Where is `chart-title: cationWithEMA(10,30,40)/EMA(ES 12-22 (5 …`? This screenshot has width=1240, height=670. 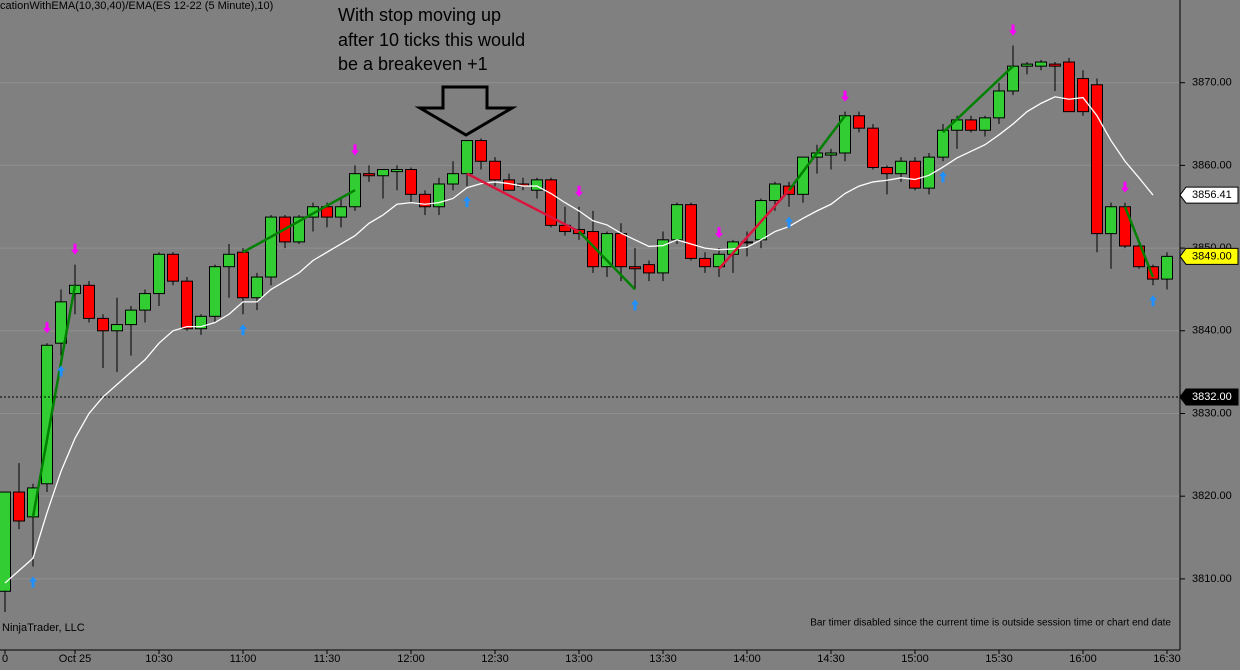
chart-title: cationWithEMA(10,30,40)/EMA(ES 12-22 (5 … is located at coordinates (136, 6).